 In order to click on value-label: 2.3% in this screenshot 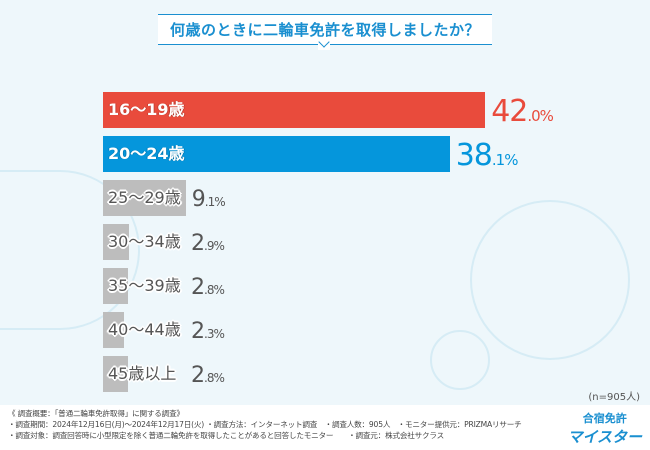, I will do `click(208, 330)`.